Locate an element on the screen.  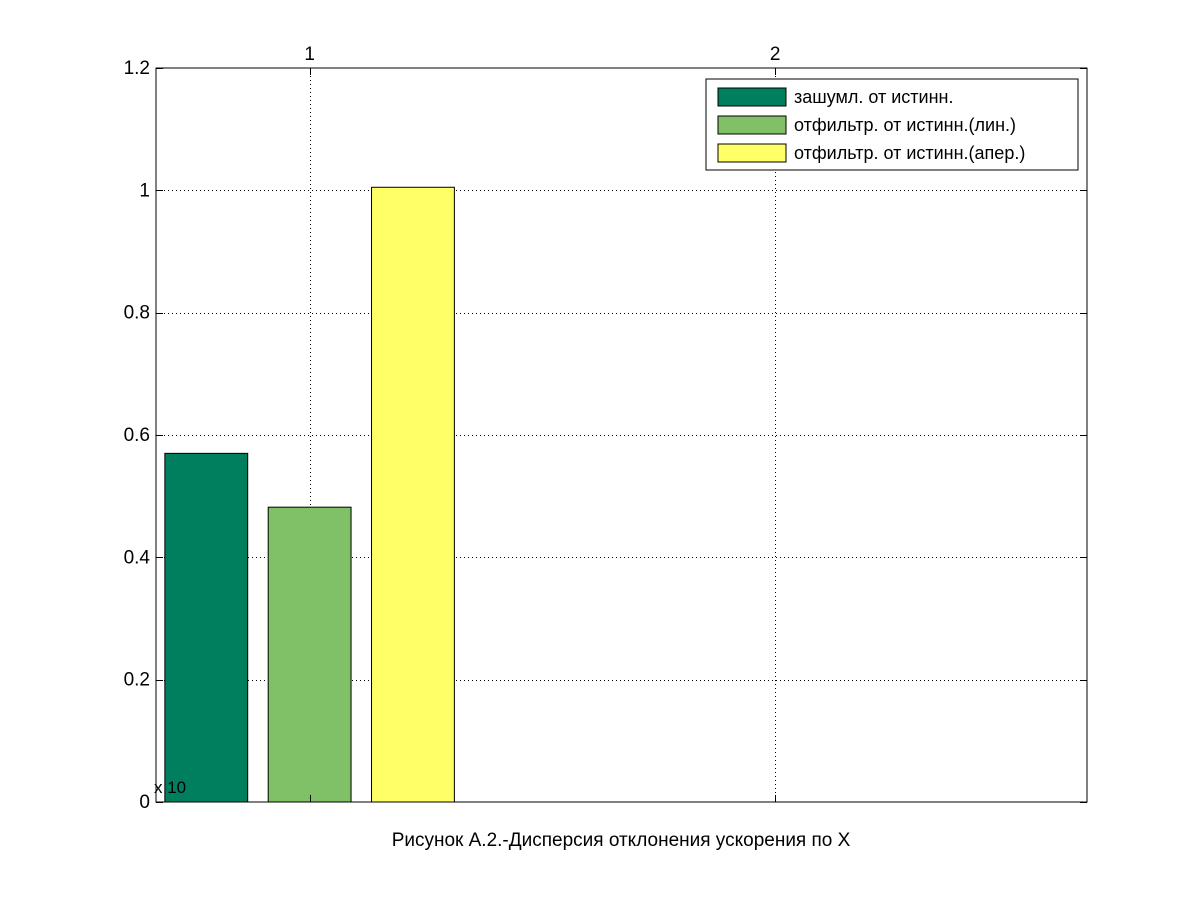
x-tick-label: 1 is located at coordinates (309, 54).